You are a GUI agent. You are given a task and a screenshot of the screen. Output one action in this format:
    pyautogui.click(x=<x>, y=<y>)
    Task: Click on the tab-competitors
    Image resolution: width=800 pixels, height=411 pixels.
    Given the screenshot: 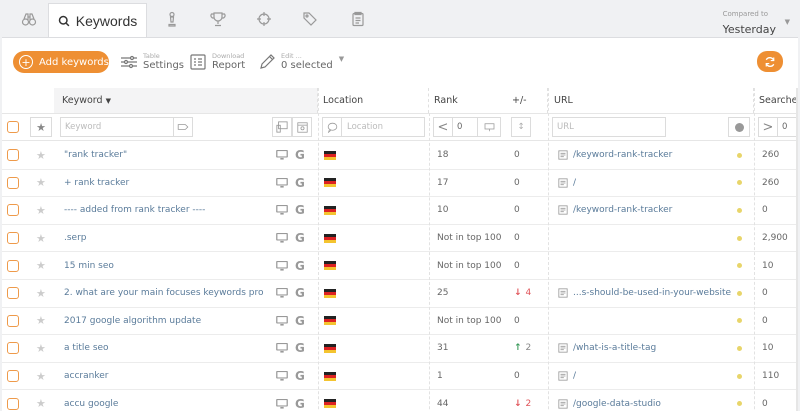 What is the action you would take?
    pyautogui.click(x=172, y=18)
    